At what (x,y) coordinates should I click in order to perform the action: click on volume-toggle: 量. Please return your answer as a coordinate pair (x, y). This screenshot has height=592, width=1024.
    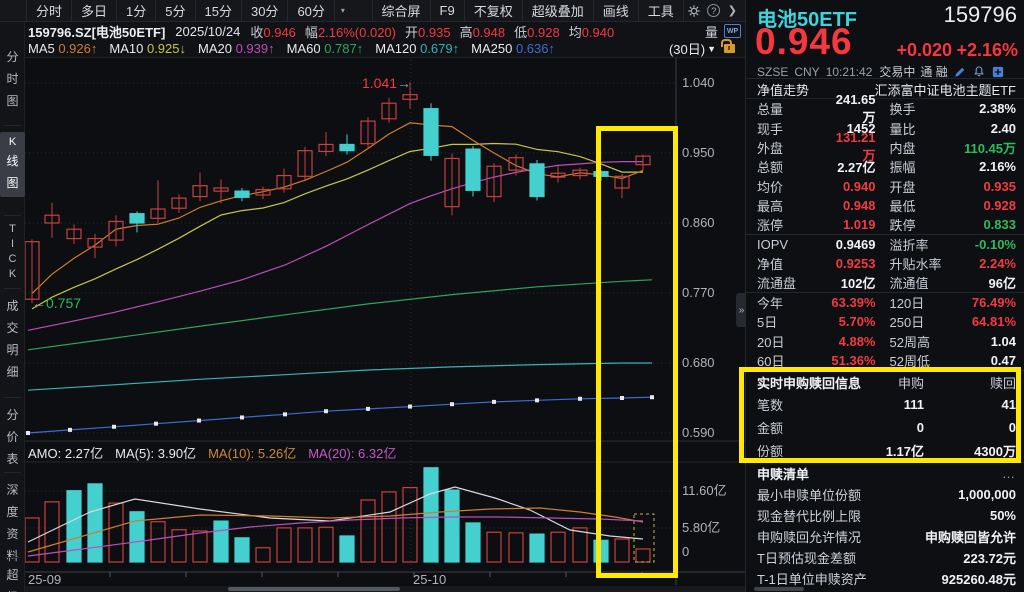
    Looking at the image, I should click on (711, 32).